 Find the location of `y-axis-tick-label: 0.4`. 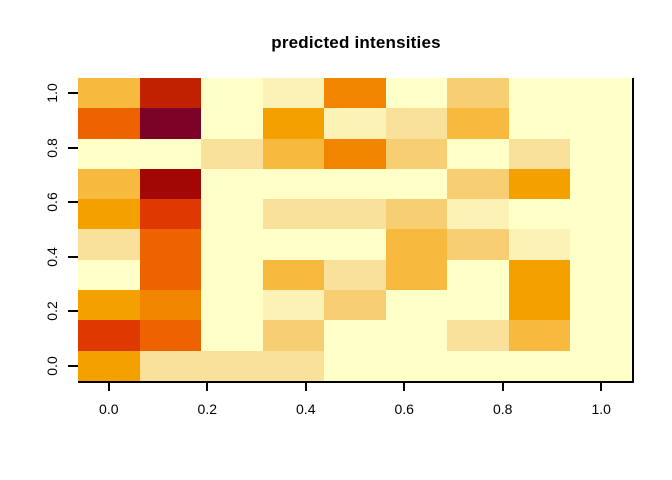

y-axis-tick-label: 0.4 is located at coordinates (52, 257).